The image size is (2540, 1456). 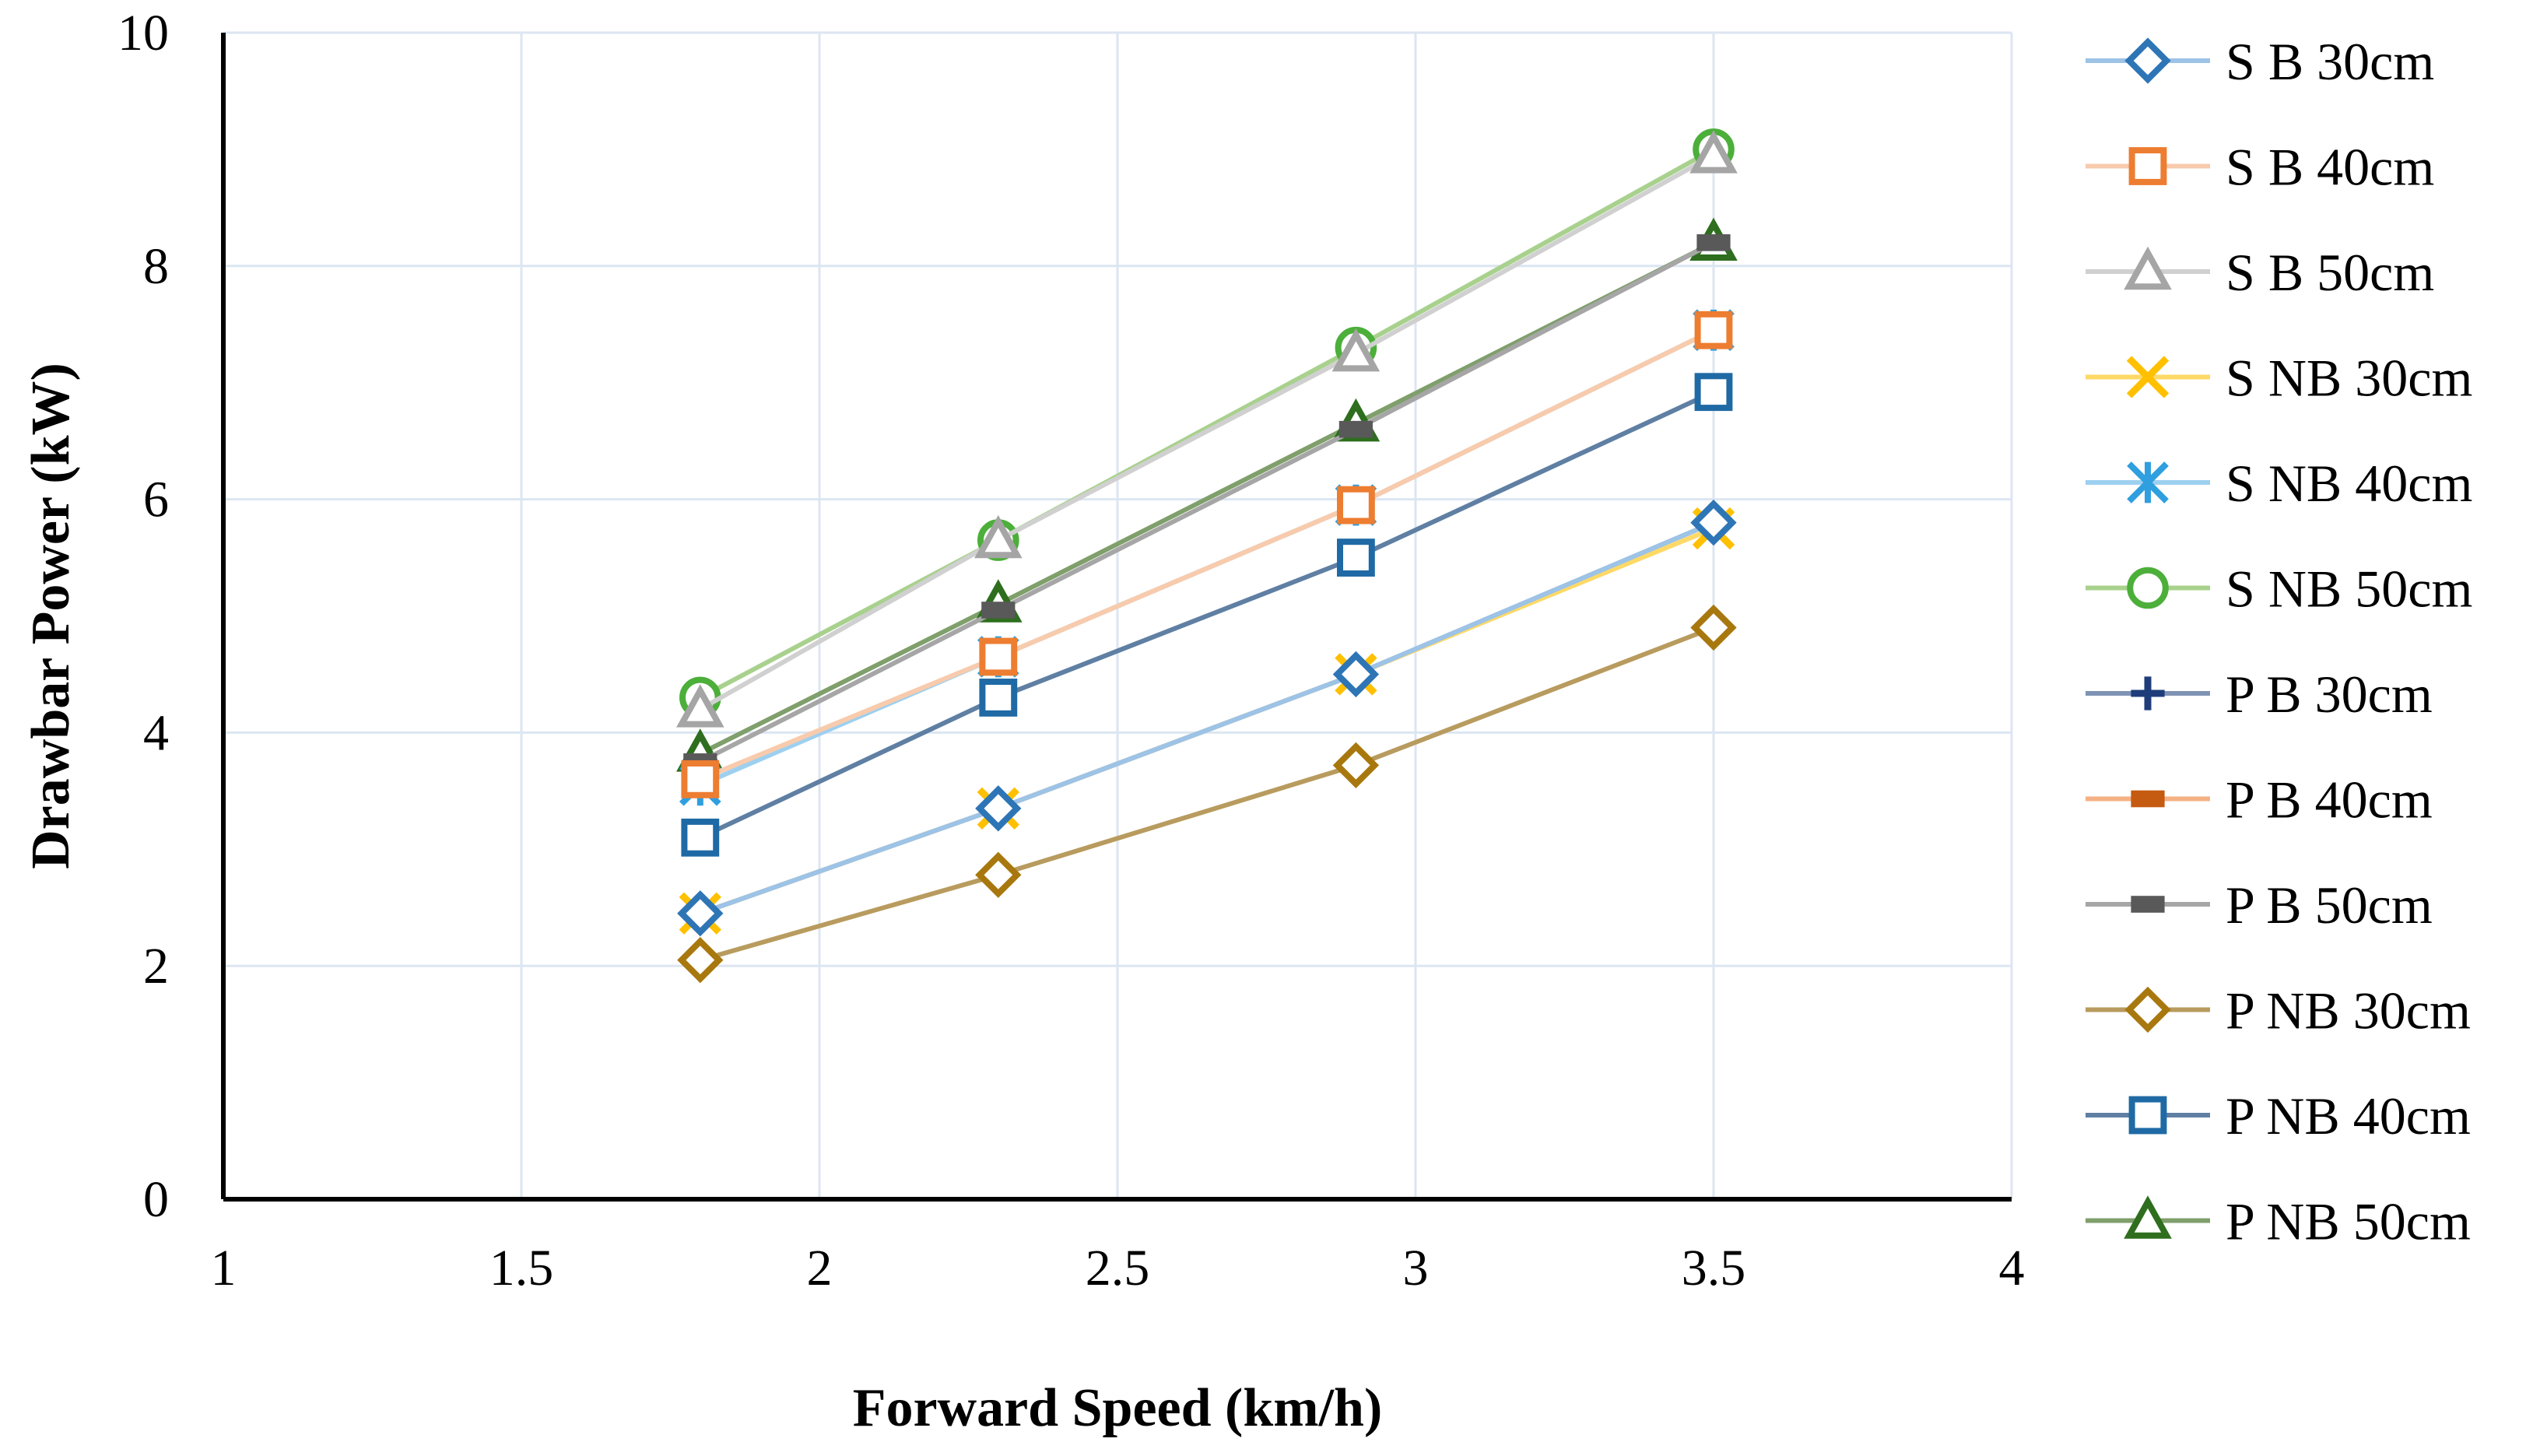 I want to click on legend-entry: P NB 30cm, so click(x=2278, y=1011).